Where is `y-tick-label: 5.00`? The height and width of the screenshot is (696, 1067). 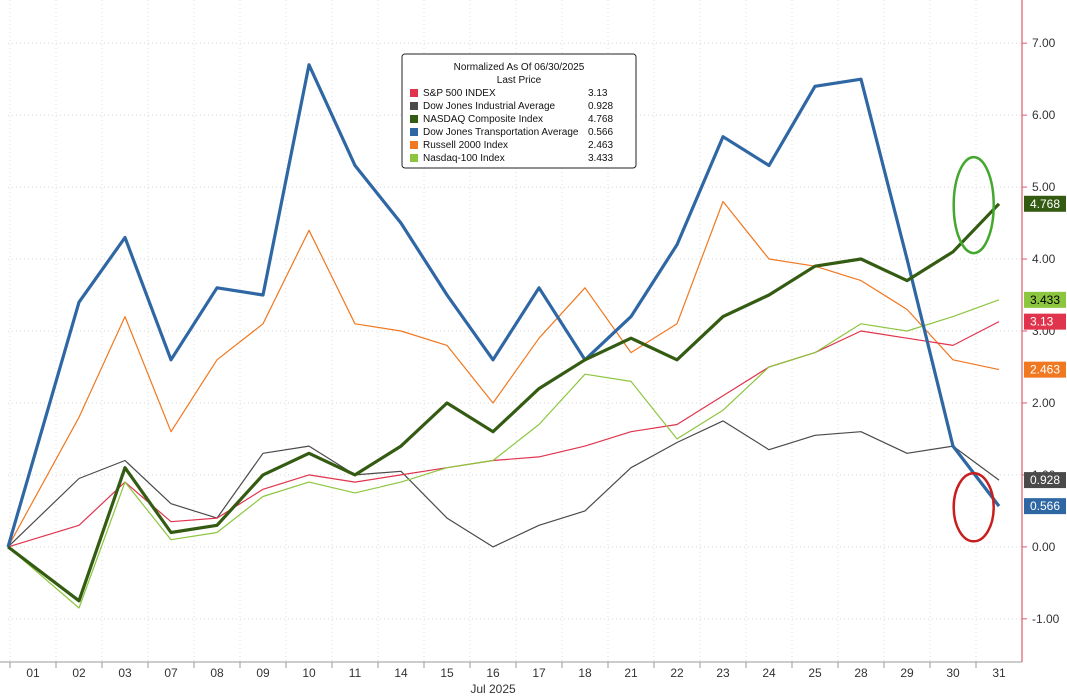
y-tick-label: 5.00 is located at coordinates (1044, 187).